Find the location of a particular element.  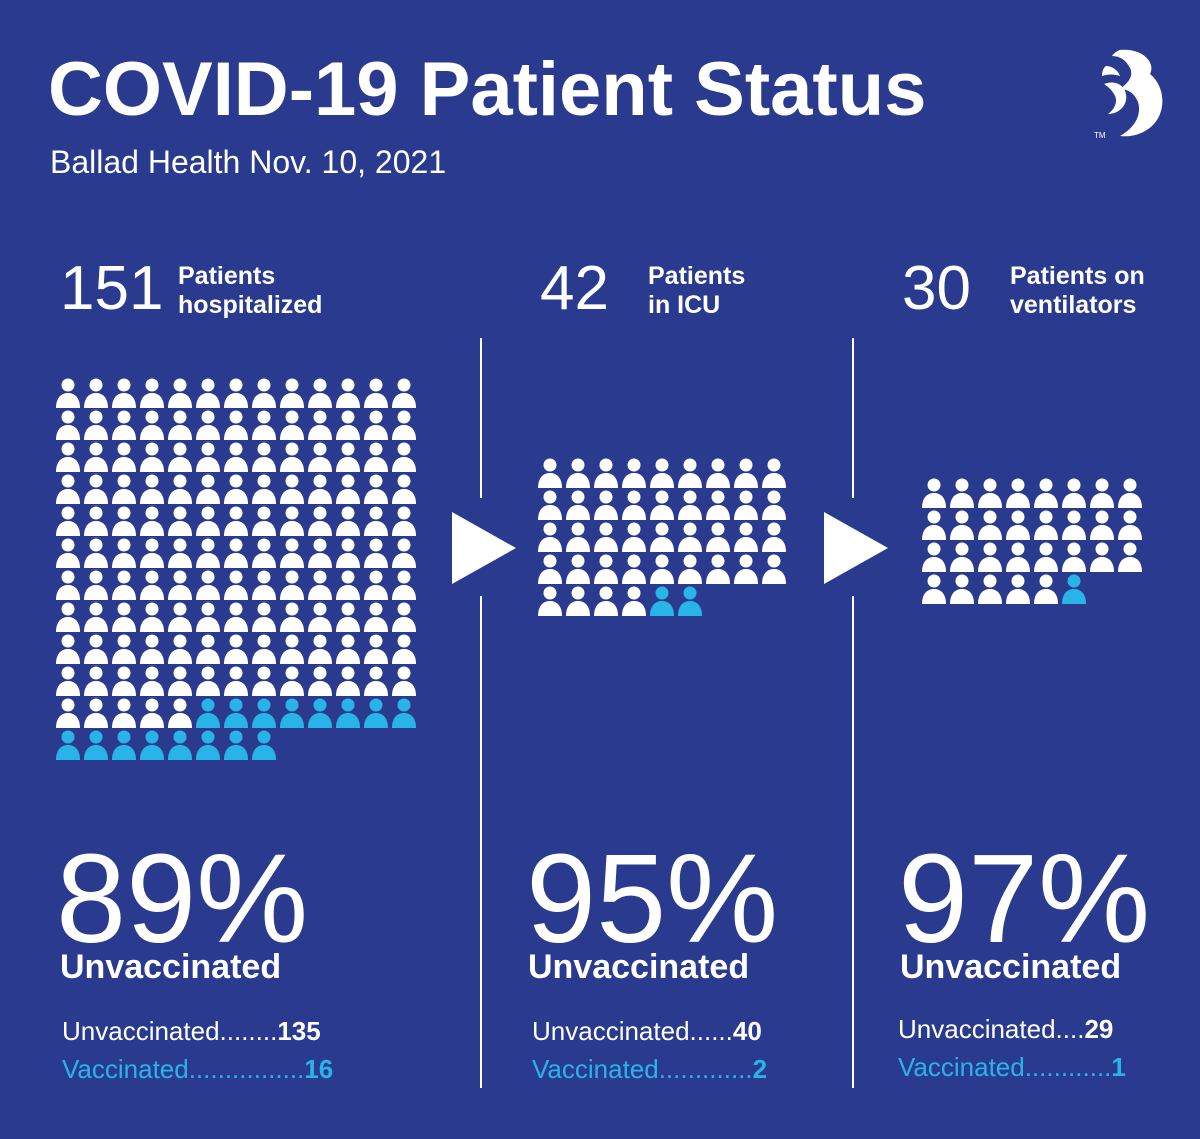

divider-1-top is located at coordinates (481, 418).